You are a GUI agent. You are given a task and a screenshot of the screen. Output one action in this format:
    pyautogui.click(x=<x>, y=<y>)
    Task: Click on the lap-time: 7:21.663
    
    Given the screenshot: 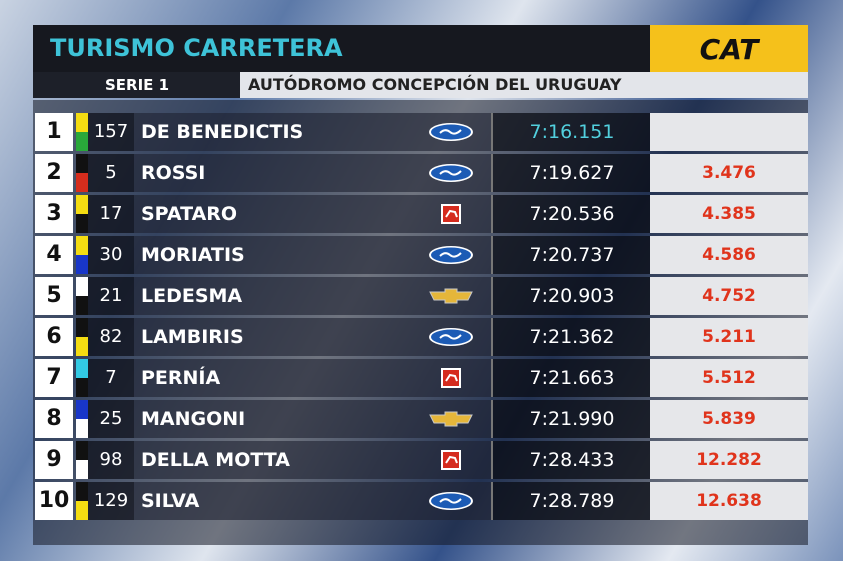 What is the action you would take?
    pyautogui.click(x=571, y=378)
    